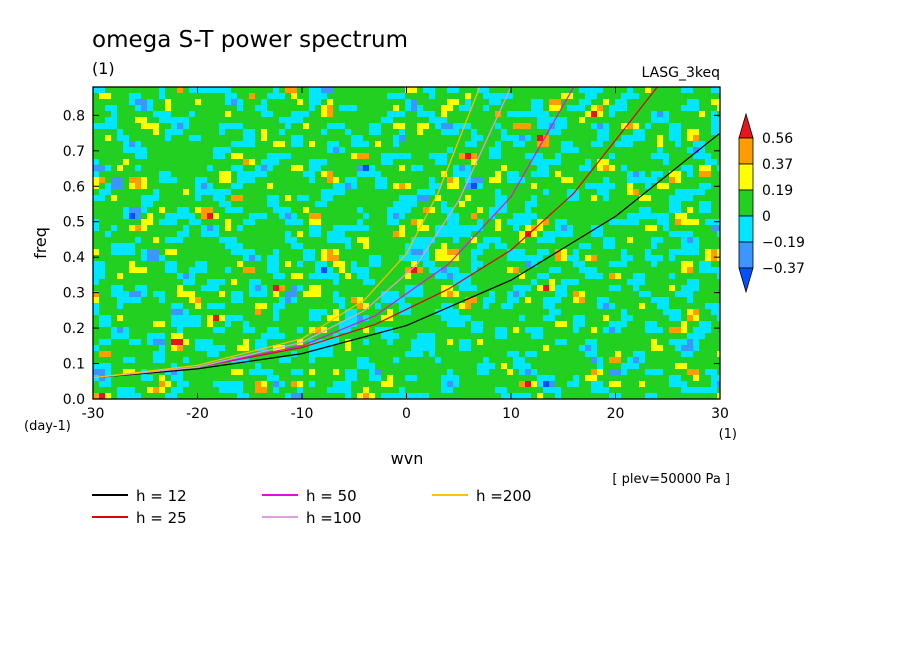  What do you see at coordinates (40, 243) in the screenshot?
I see `y-axis-label: freq` at bounding box center [40, 243].